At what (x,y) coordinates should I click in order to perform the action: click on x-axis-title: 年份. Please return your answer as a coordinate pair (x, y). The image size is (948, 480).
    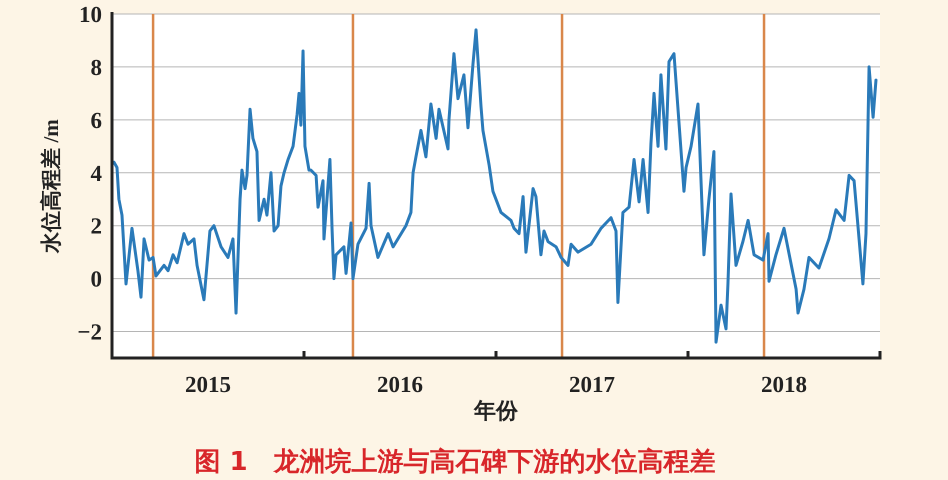
    Looking at the image, I should click on (496, 410).